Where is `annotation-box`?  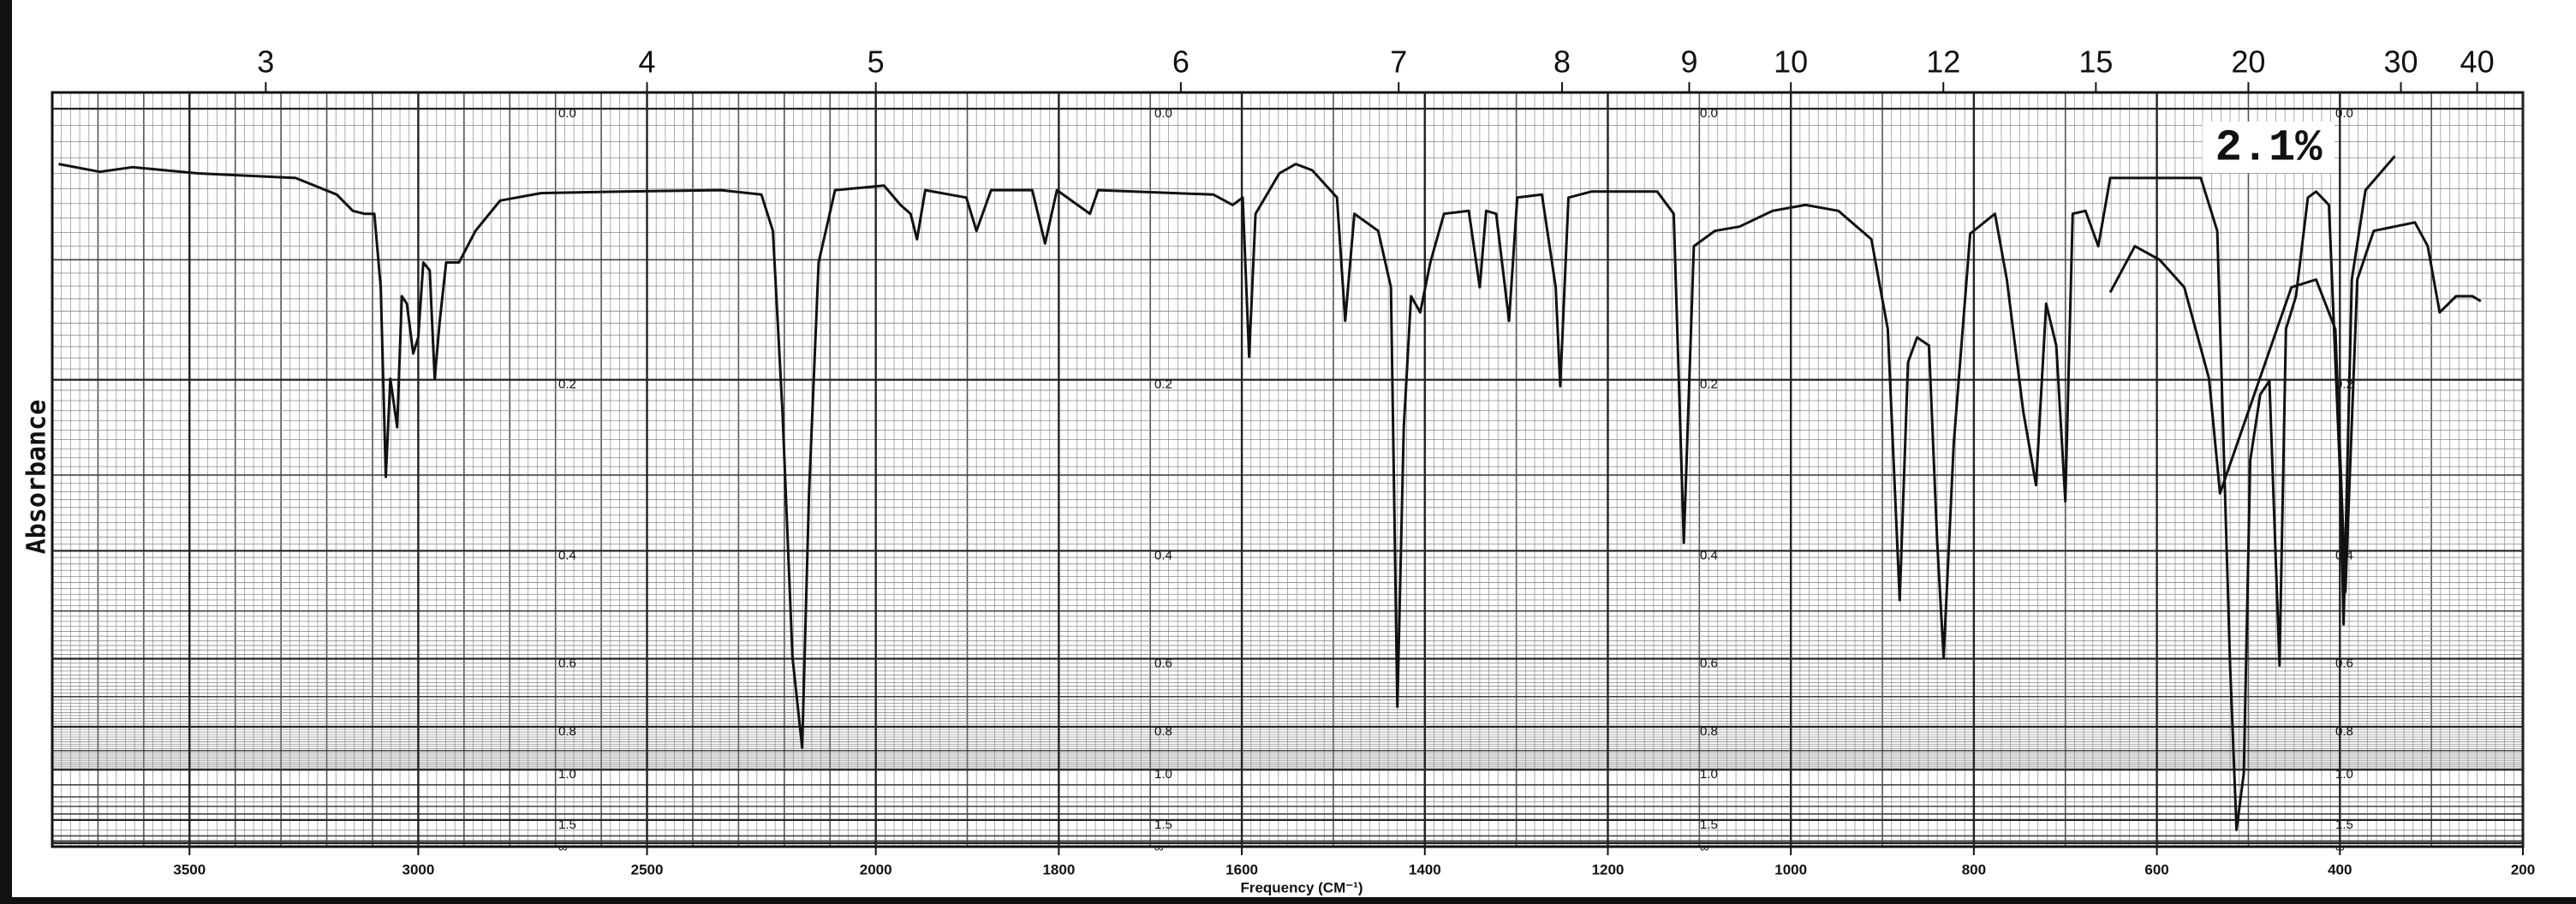 annotation-box is located at coordinates (2268, 147).